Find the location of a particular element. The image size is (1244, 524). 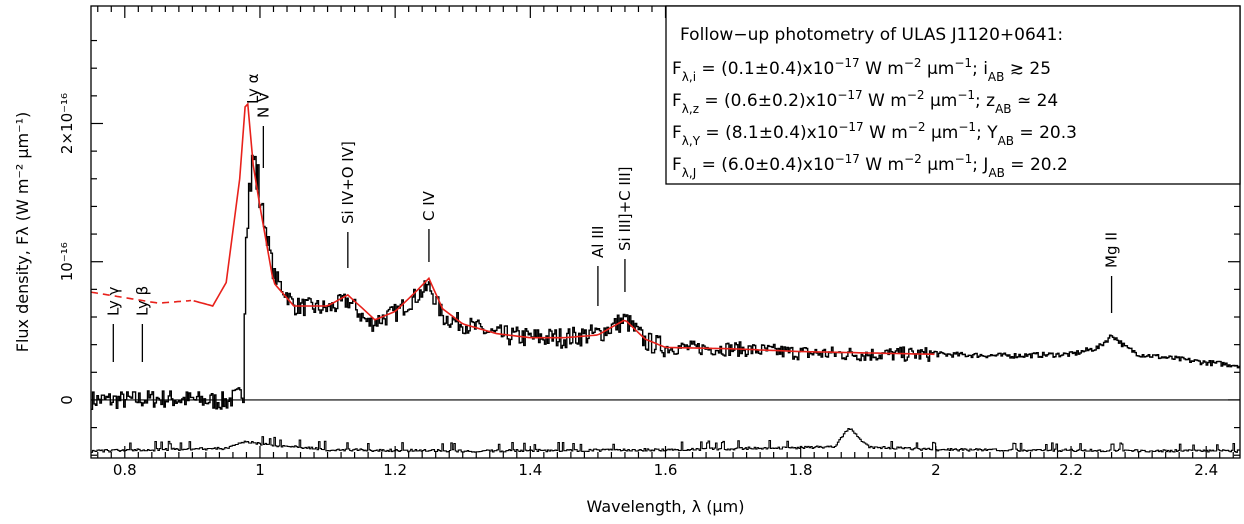

x-tick-label: 1 is located at coordinates (260, 470).